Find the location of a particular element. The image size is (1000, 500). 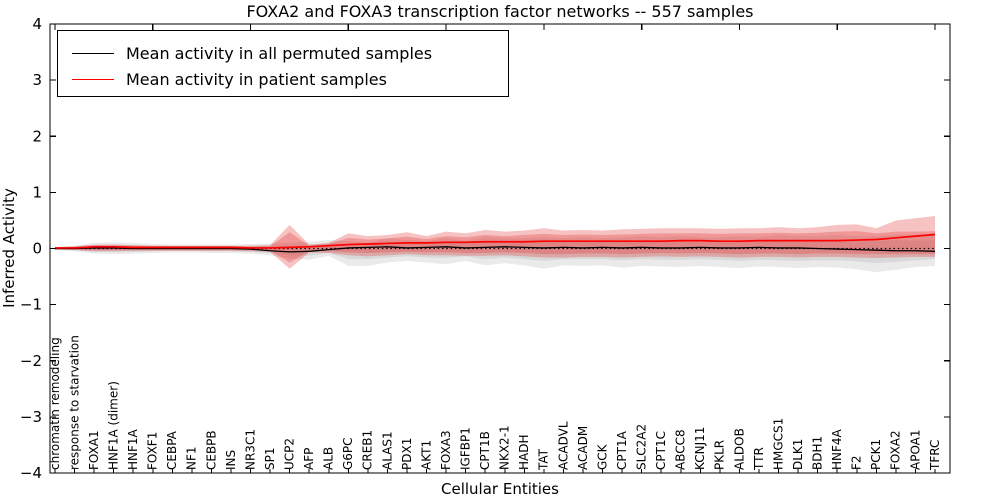

x-category-label: response to starvation is located at coordinates (74, 402).